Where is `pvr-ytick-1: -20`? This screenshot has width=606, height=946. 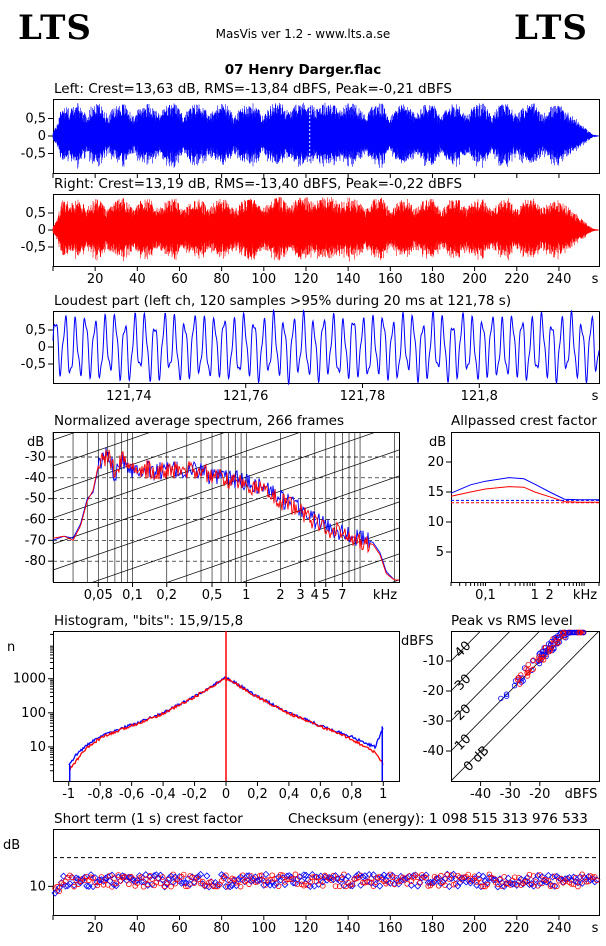
pvr-ytick-1: -20 is located at coordinates (433, 691).